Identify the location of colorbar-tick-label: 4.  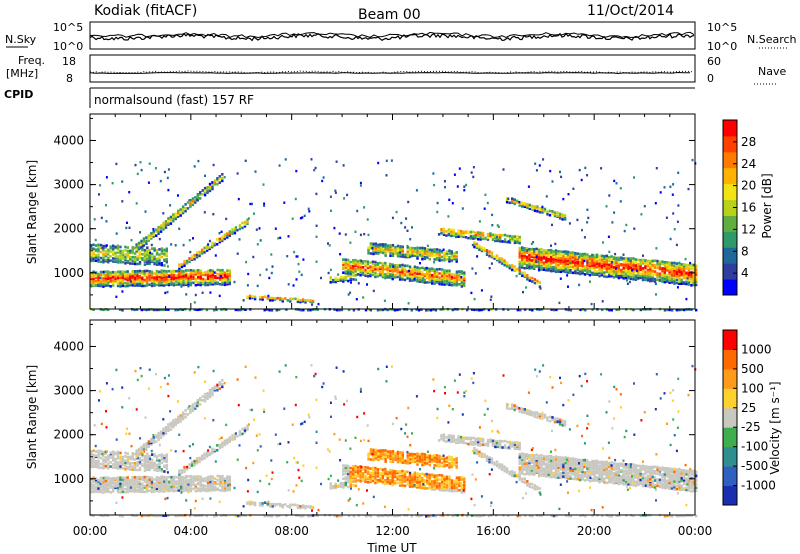
(745, 273).